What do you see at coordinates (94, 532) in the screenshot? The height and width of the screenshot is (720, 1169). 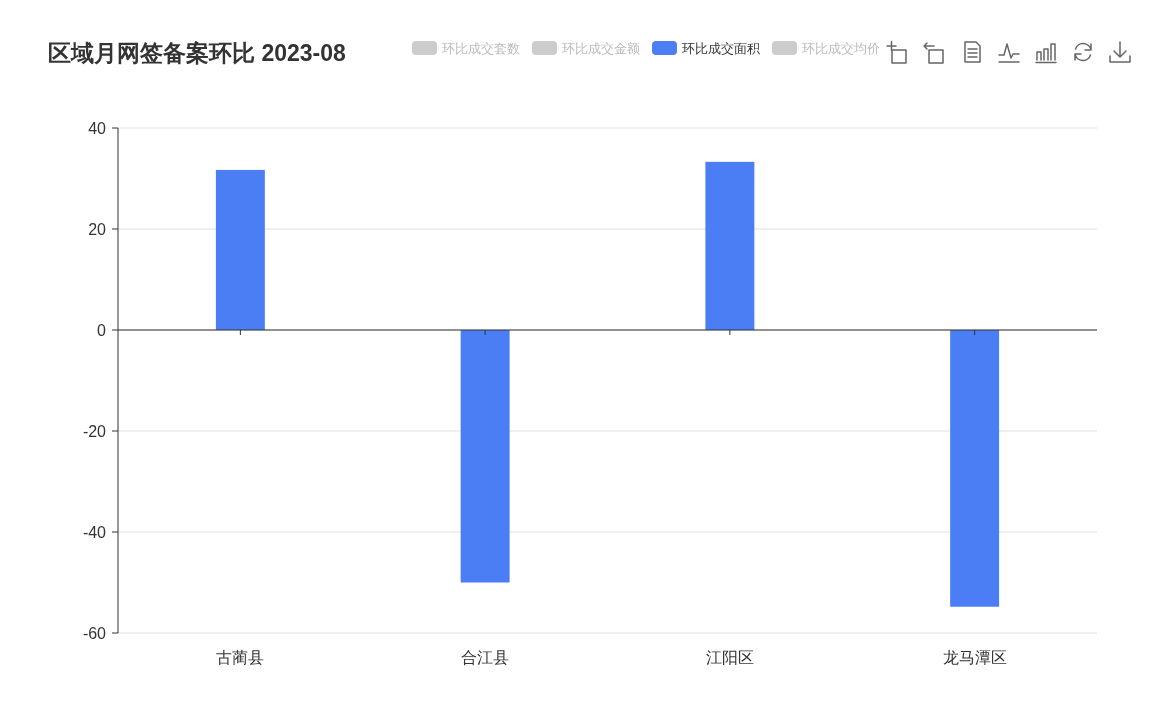 I see `y-tick-label: -40` at bounding box center [94, 532].